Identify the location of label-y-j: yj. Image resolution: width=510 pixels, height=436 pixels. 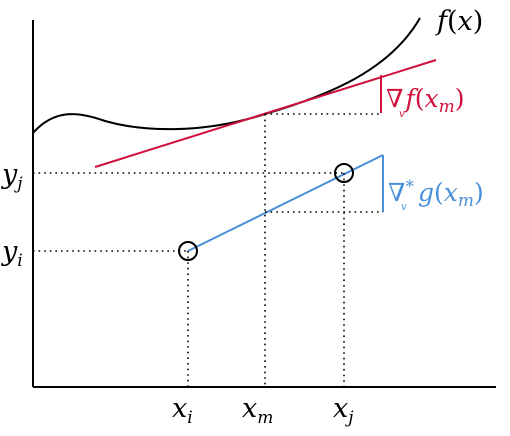
(12, 176).